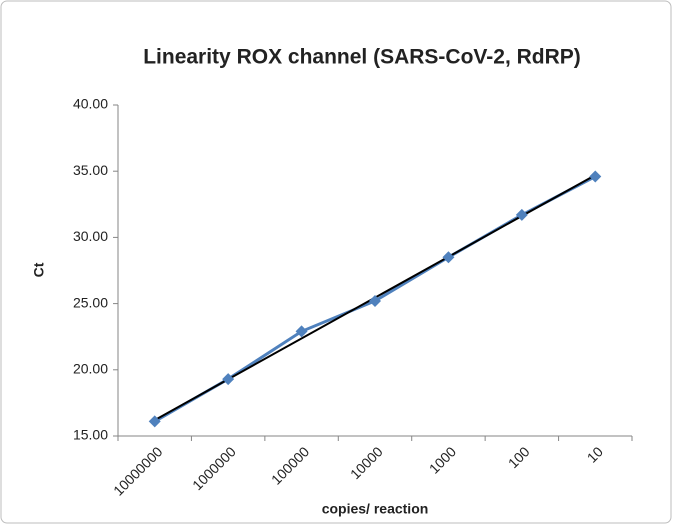 The image size is (673, 525). Describe the element at coordinates (90, 435) in the screenshot. I see `y-tick-label: 15.00` at that location.